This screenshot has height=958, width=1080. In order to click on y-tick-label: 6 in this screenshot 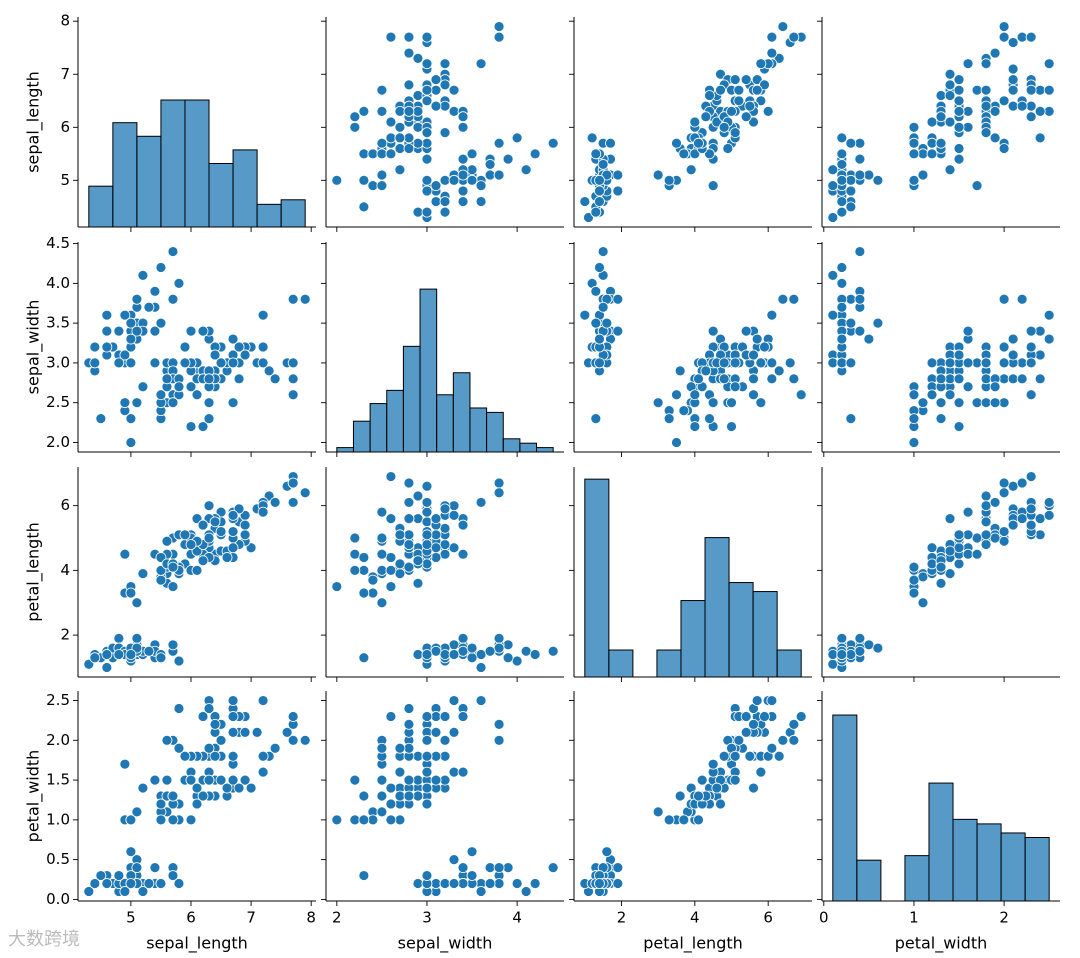, I will do `click(65, 127)`.